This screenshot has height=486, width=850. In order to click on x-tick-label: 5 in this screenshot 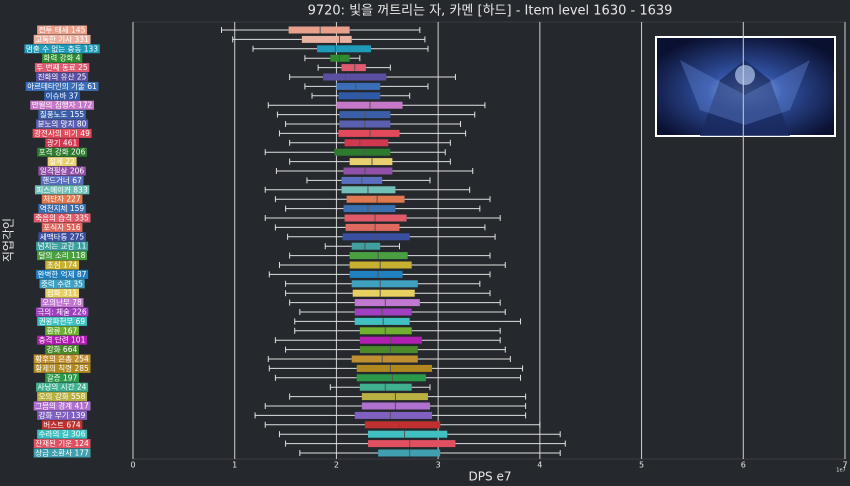, I will do `click(641, 465)`.